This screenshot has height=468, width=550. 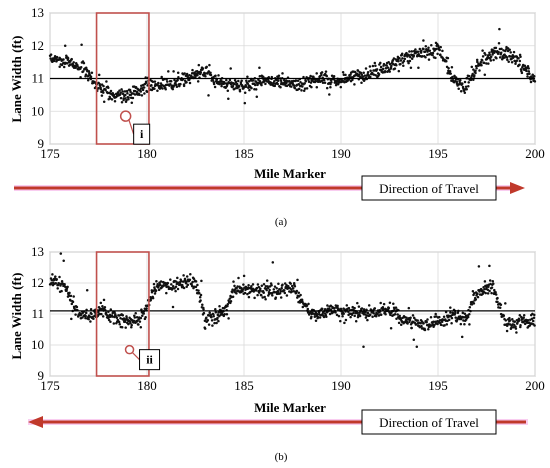 What do you see at coordinates (292, 385) in the screenshot?
I see `x-tick-labels-b: 175 180 185 190 195 200` at bounding box center [292, 385].